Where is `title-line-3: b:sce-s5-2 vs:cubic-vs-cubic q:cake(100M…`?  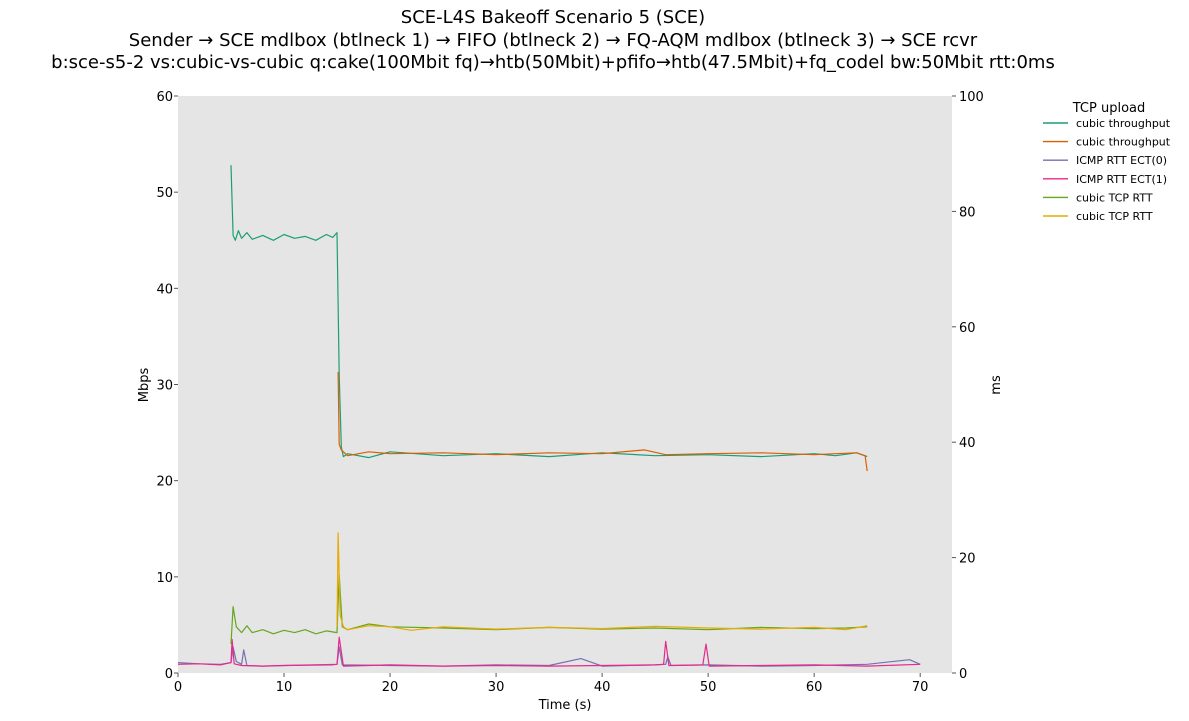
title-line-3: b:sce-s5-2 vs:cubic-vs-cubic q:cake(100M… is located at coordinates (553, 62).